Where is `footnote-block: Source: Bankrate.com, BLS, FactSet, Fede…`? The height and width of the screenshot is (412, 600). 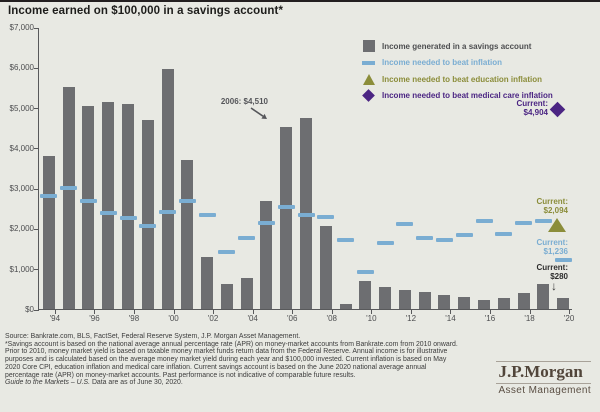
footnote-block: Source: Bankrate.com, BLS, FactSet, Fede… is located at coordinates (252, 360).